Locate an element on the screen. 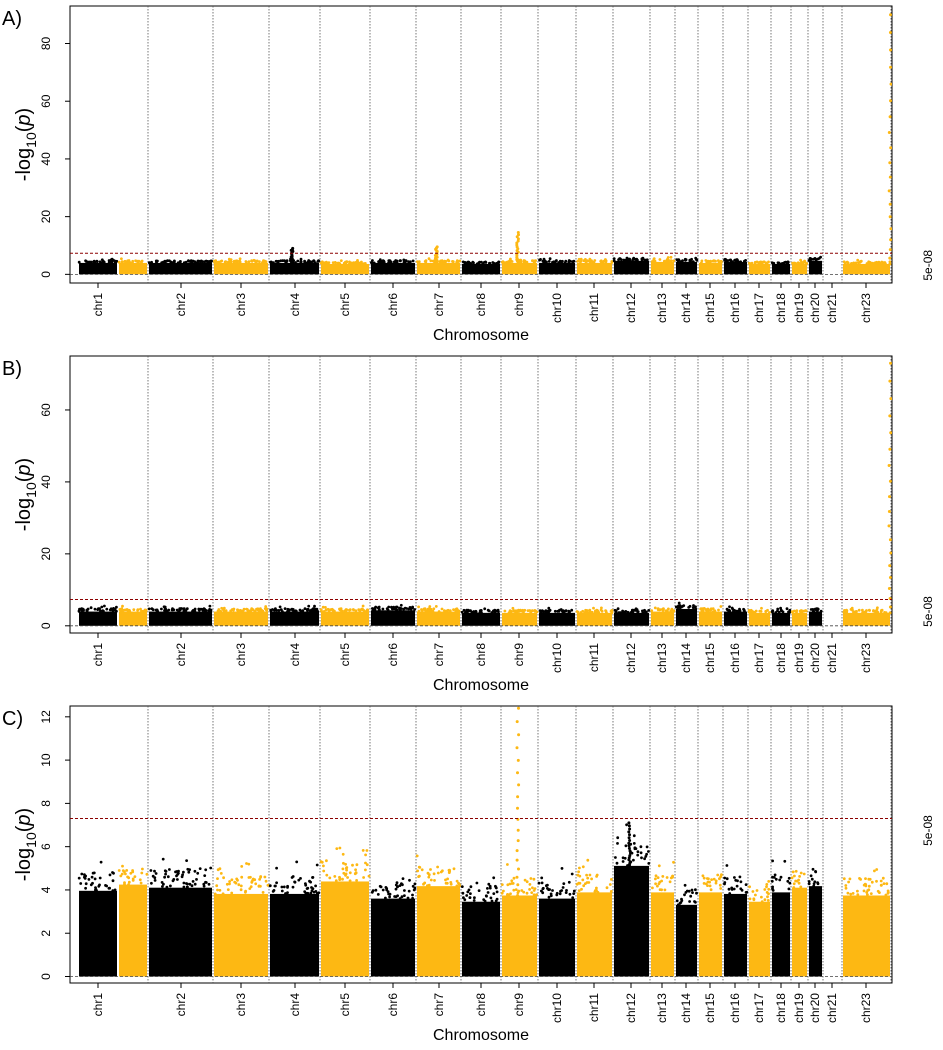 The image size is (943, 1050). chromosome-points-chr7 is located at coordinates (393, 927).